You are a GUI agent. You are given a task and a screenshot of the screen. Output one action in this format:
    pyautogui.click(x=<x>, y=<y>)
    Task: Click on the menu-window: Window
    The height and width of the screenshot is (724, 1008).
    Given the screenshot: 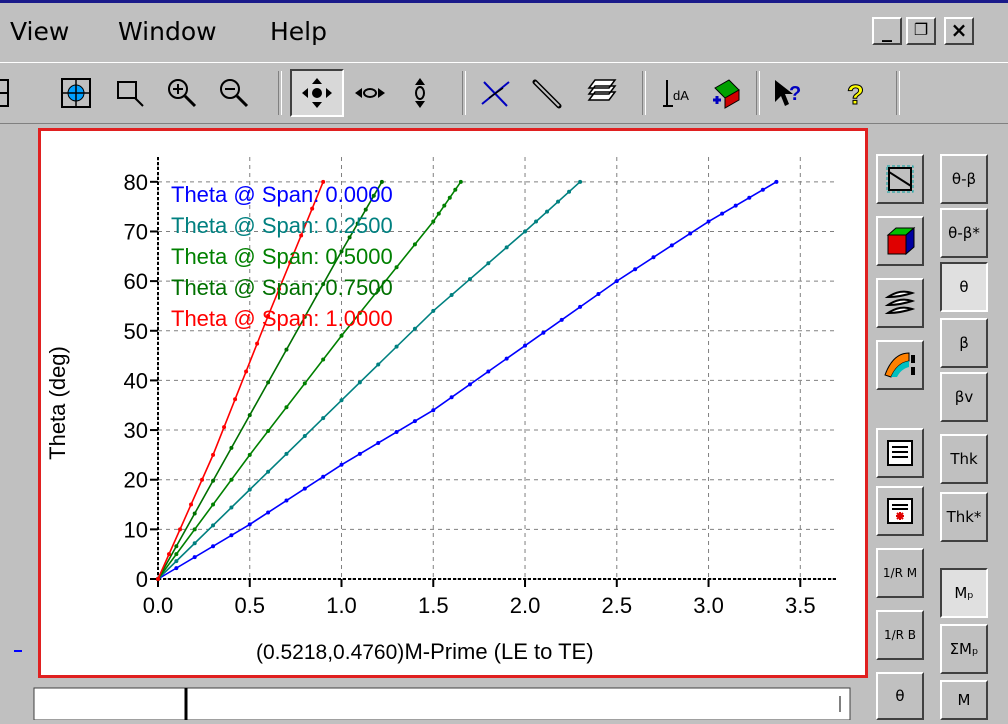 What is the action you would take?
    pyautogui.click(x=167, y=31)
    